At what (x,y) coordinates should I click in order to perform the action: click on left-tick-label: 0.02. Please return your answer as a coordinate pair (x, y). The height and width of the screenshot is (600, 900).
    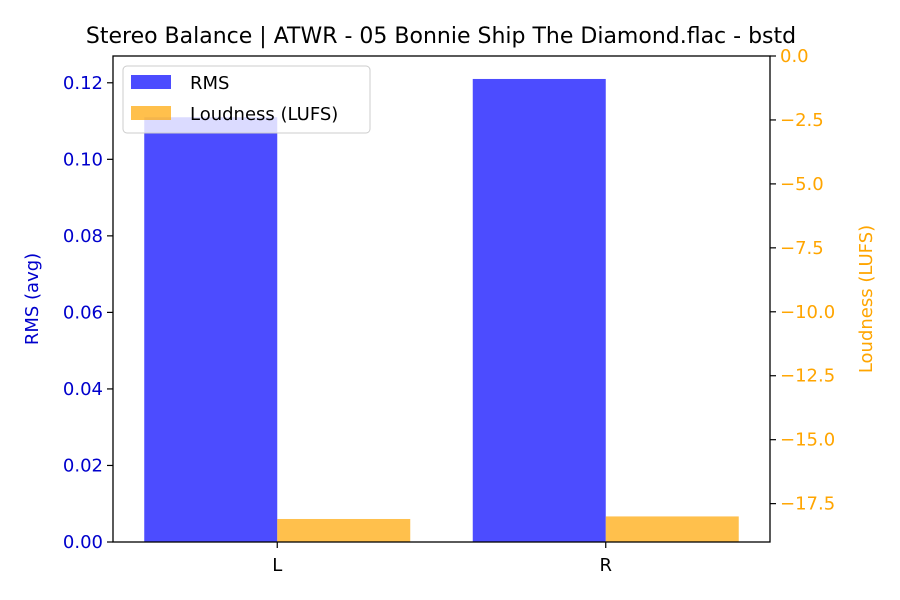
    Looking at the image, I should click on (83, 465).